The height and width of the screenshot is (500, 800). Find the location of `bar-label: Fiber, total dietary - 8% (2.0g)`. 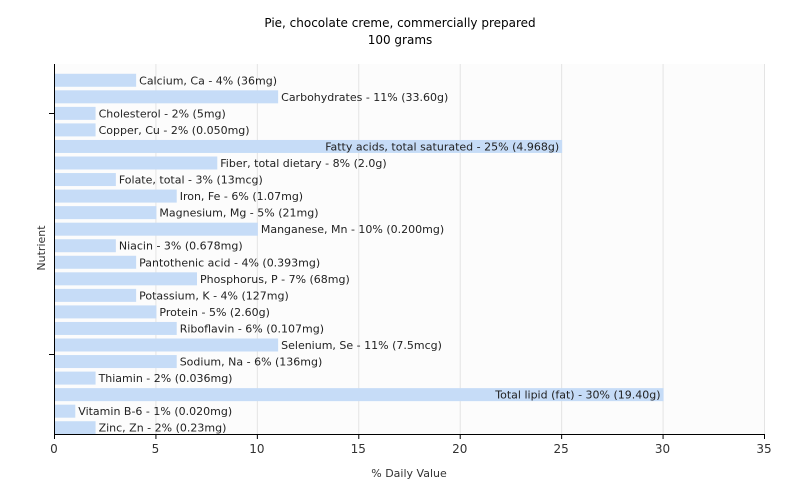

bar-label: Fiber, total dietary - 8% (2.0g) is located at coordinates (303, 163).